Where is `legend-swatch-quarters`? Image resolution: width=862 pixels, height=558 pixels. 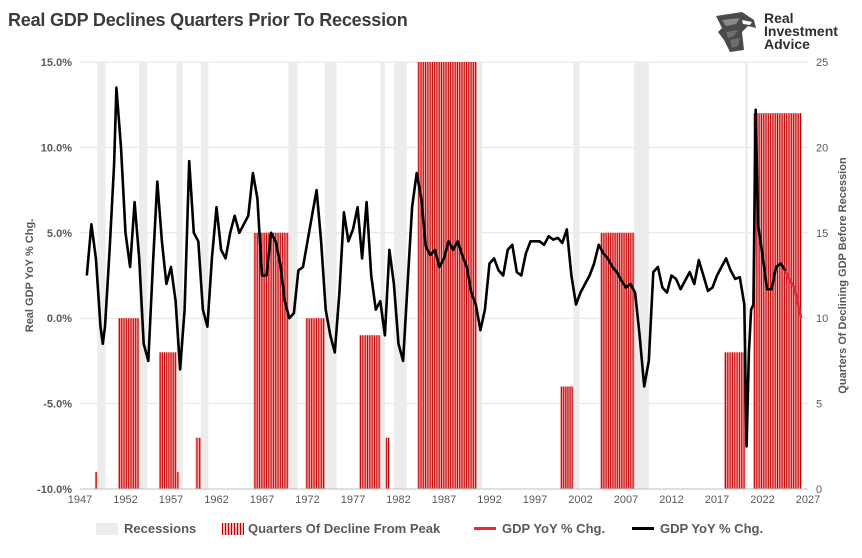 legend-swatch-quarters is located at coordinates (233, 528).